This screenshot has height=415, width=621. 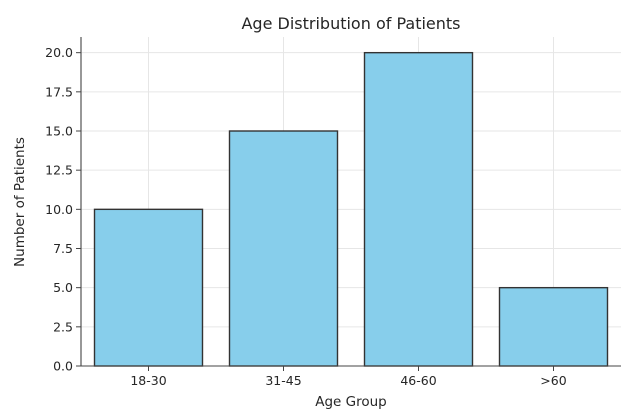 I want to click on y-tick-label: 5.0, so click(x=63, y=287).